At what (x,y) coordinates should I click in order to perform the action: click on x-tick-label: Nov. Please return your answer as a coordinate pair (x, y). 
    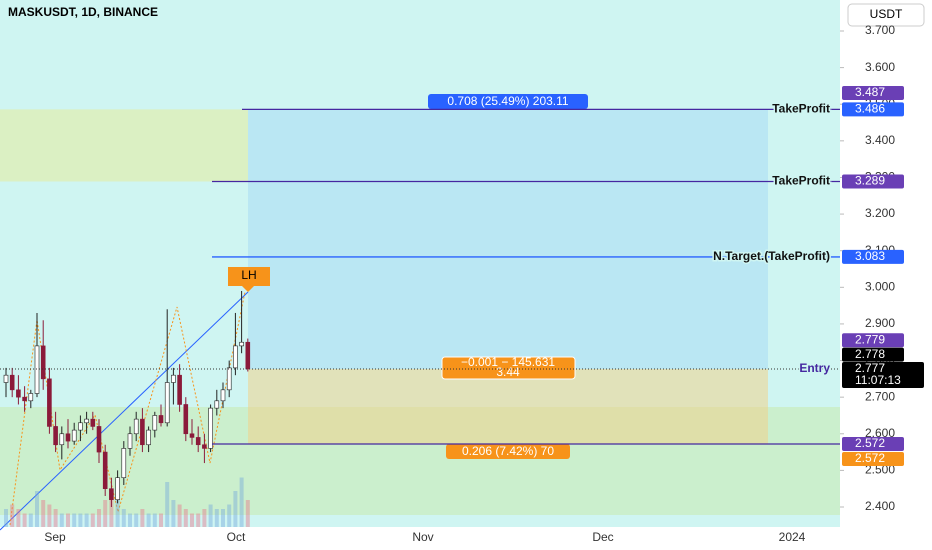
    Looking at the image, I should click on (422, 537).